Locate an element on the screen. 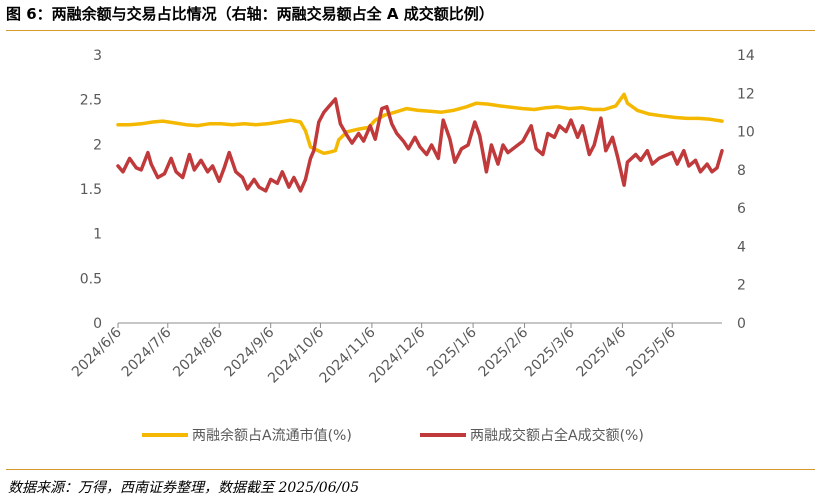 This screenshot has height=501, width=821. right-axis-ticks: 0 2 4 6 8 10 12 14 is located at coordinates (746, 190).